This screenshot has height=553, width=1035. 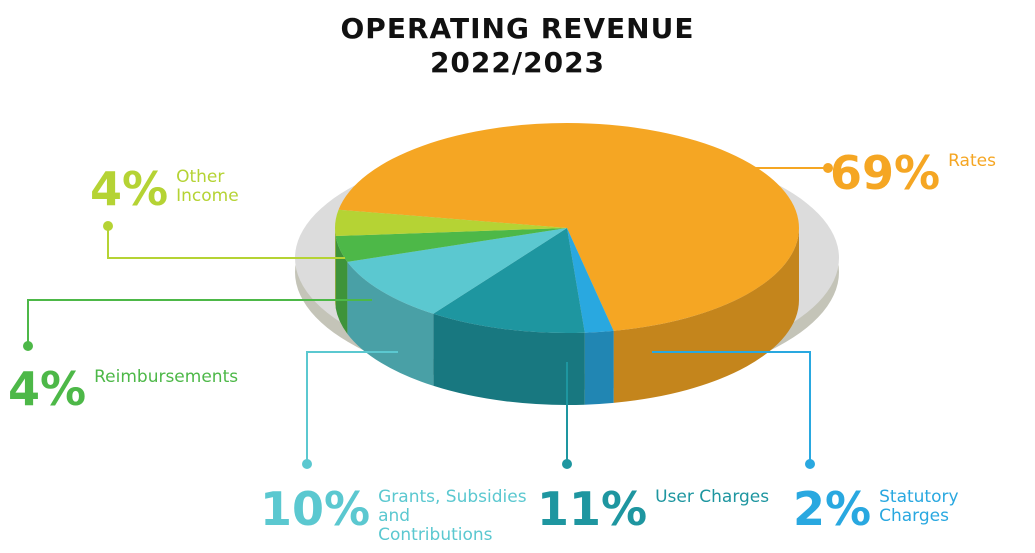 I want to click on value-label: 11%, so click(x=592, y=509).